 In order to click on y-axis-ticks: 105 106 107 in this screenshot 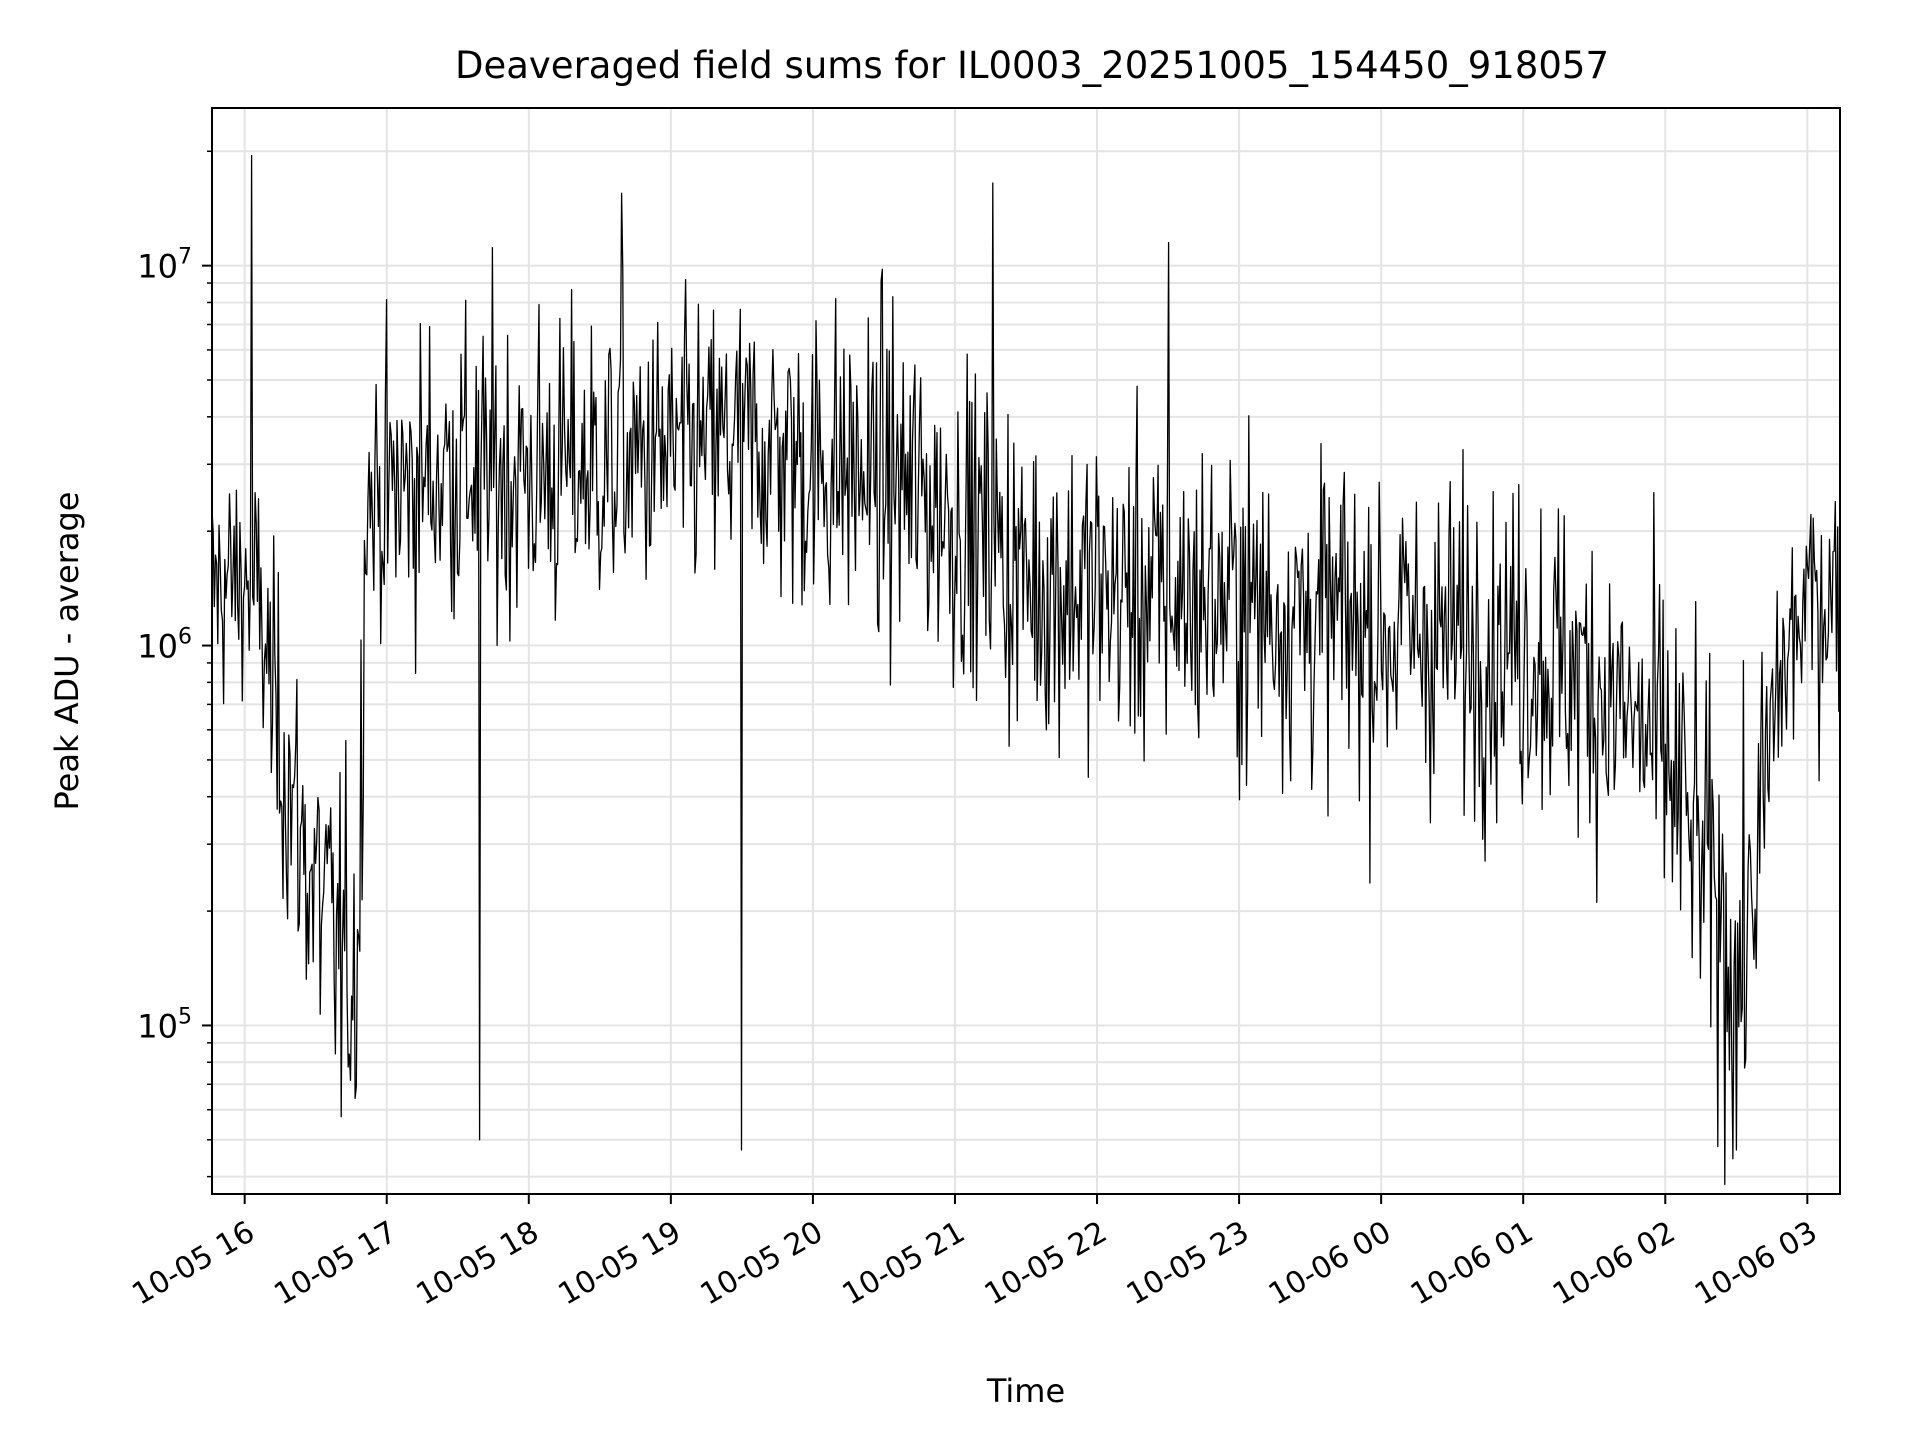, I will do `click(174, 664)`.